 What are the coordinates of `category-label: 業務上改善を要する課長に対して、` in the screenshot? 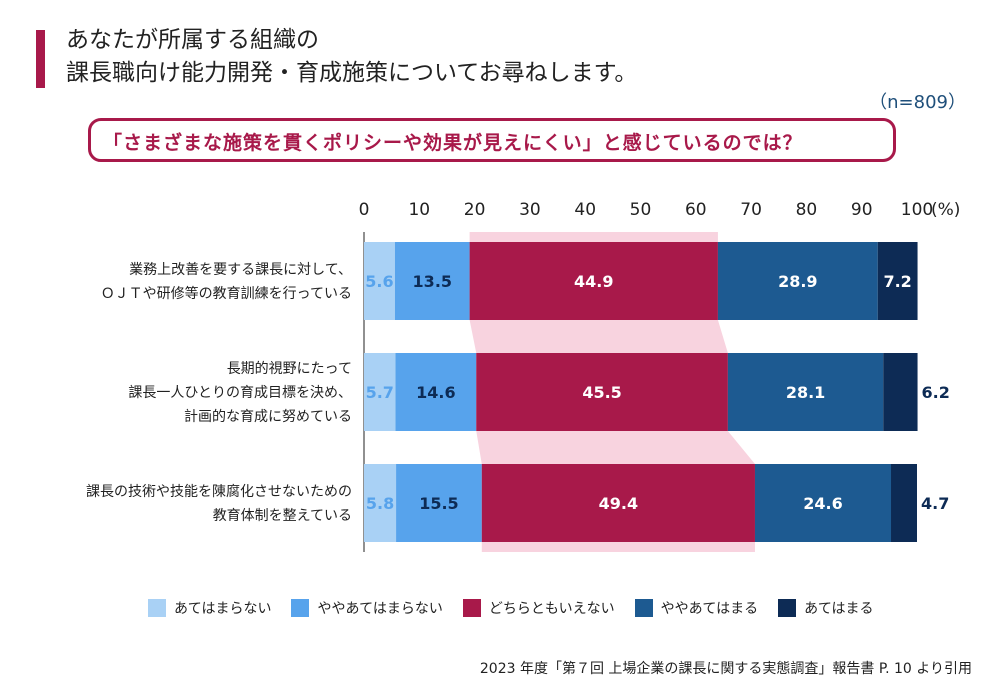 It's located at (240, 270).